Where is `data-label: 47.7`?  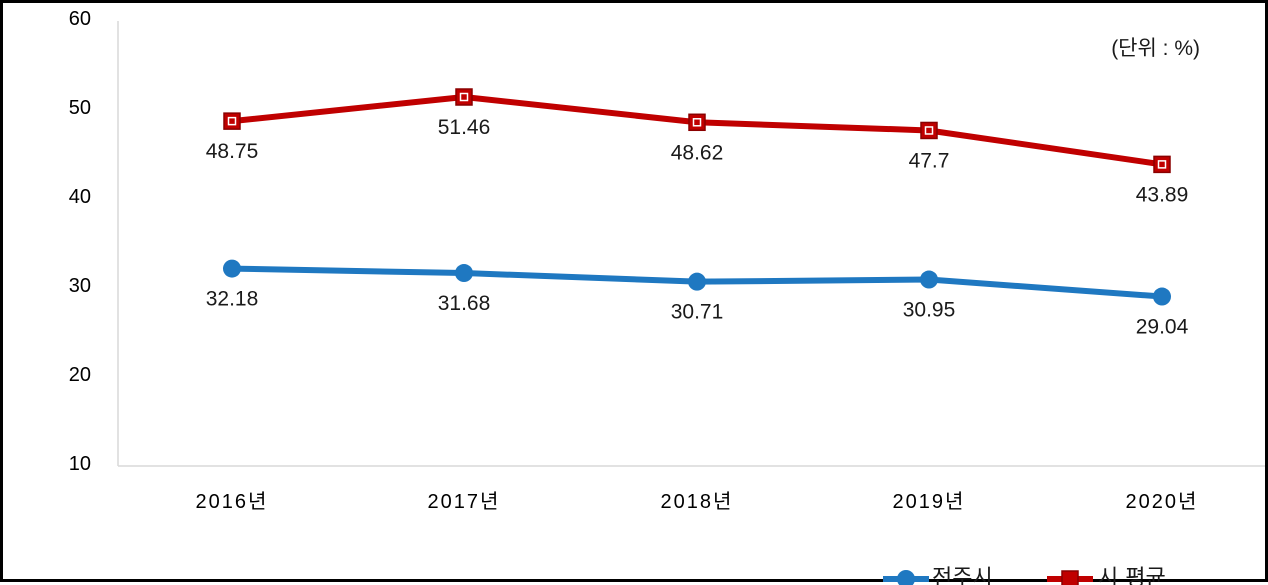
data-label: 47.7 is located at coordinates (929, 160).